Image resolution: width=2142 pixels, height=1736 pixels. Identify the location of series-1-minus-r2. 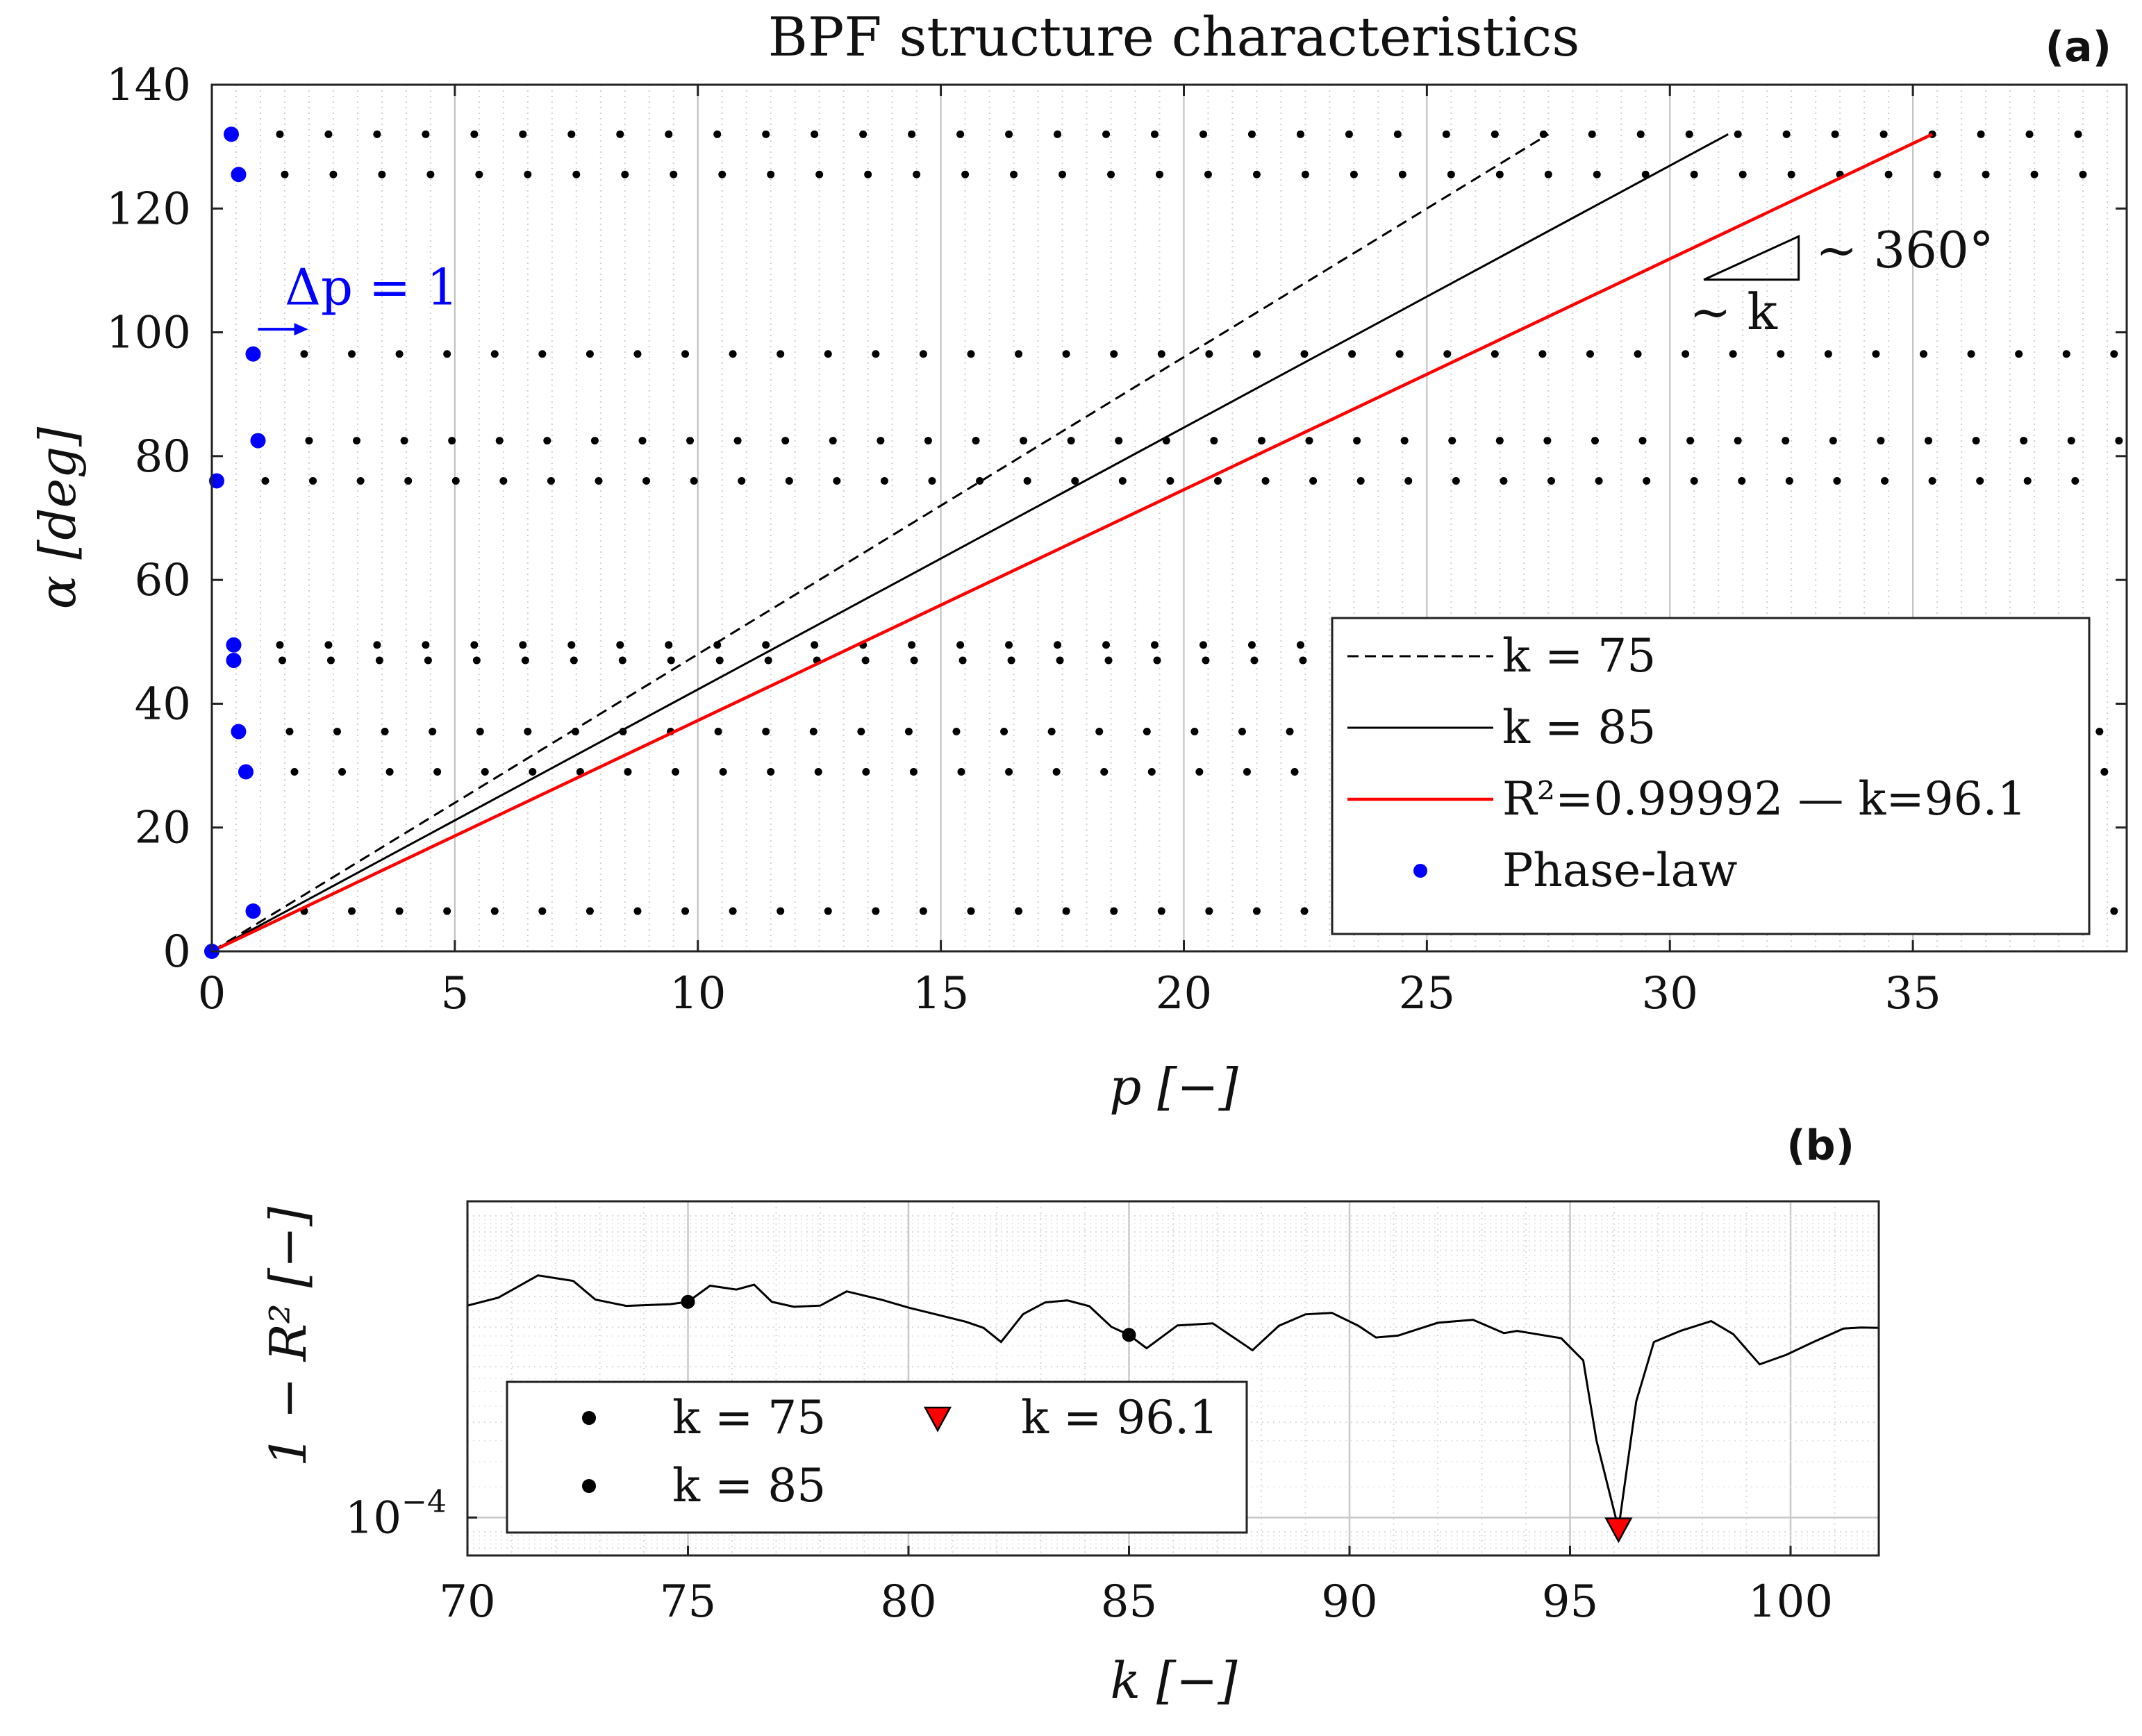
(1173, 1401).